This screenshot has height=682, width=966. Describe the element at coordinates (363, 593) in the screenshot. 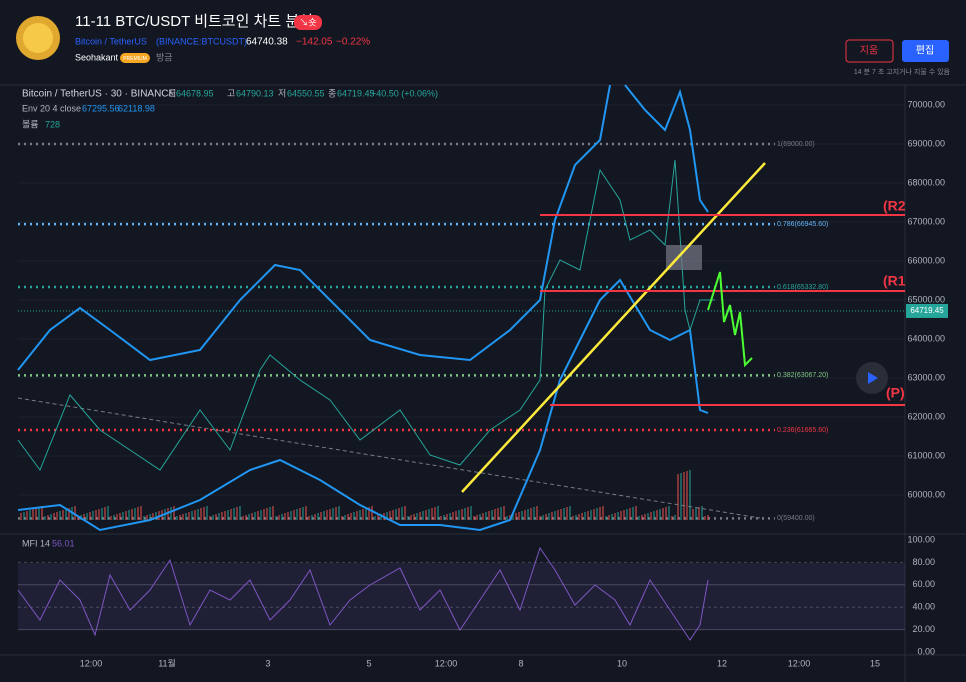

I see `mfi-line` at that location.